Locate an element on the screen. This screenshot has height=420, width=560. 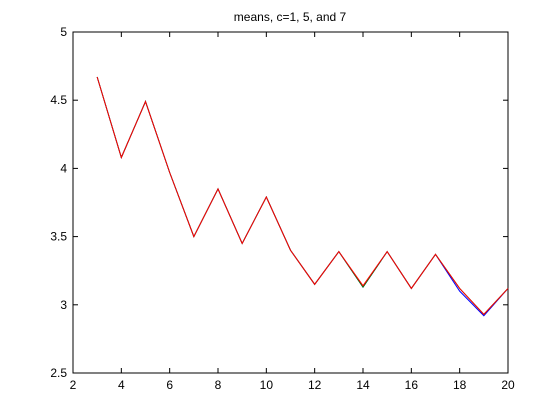
x-tick-label: 8 is located at coordinates (218, 385).